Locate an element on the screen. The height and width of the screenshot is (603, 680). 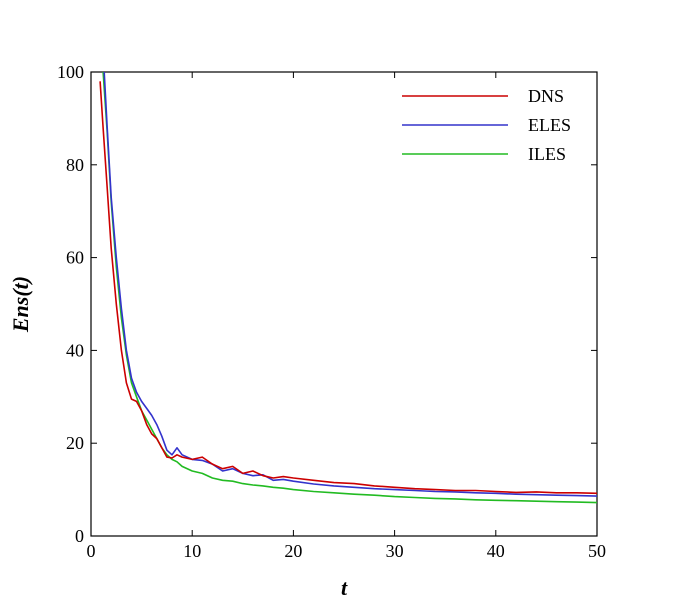
legend-label-eles: ELES is located at coordinates (549, 125).